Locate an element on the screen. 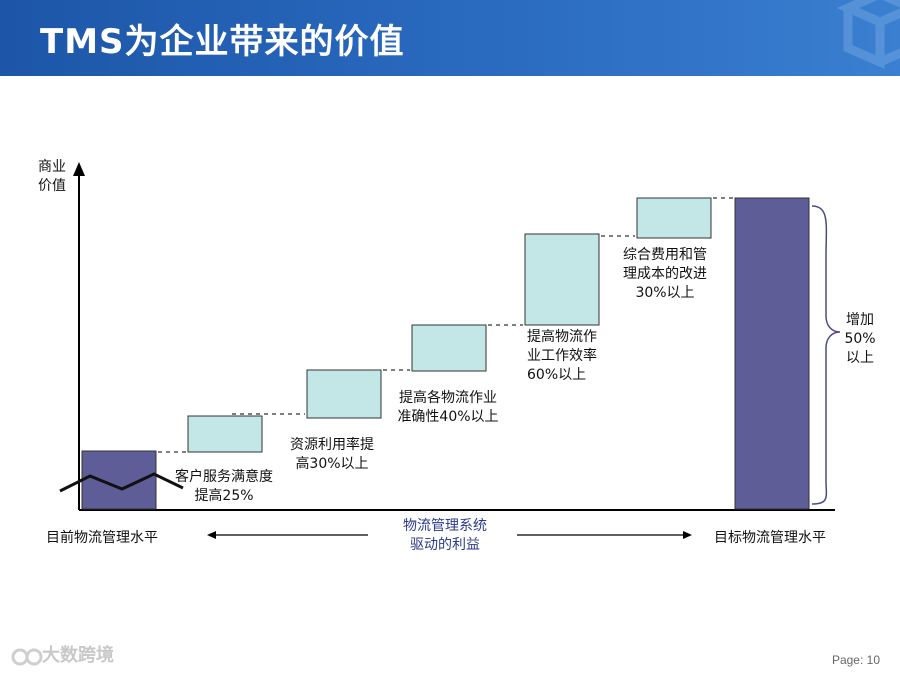 The width and height of the screenshot is (900, 675). page-number: Page: 10 is located at coordinates (855, 660).